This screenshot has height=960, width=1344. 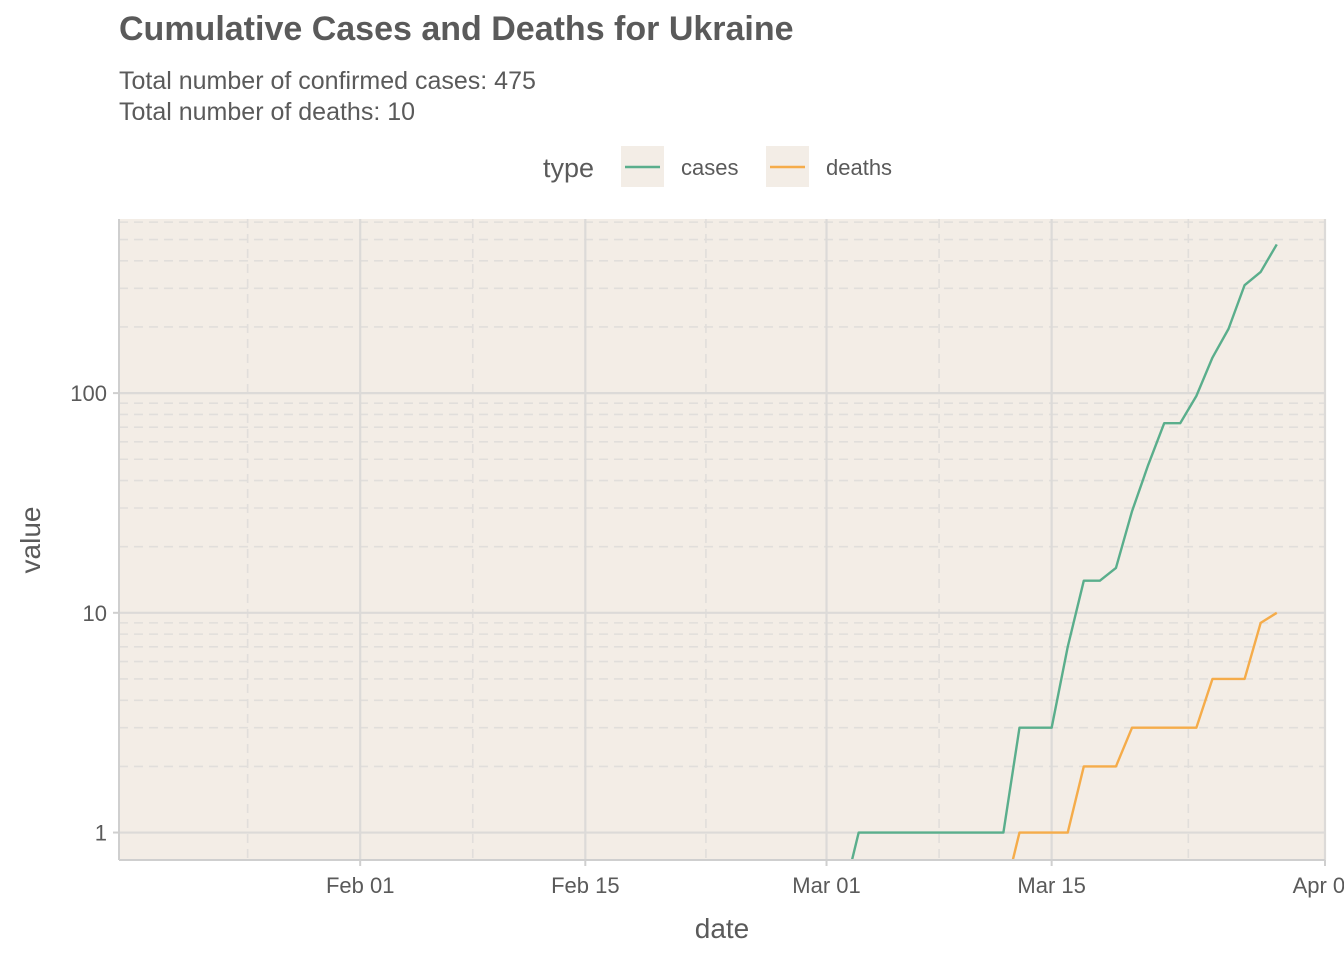 I want to click on legend: type cases deaths, so click(x=717, y=166).